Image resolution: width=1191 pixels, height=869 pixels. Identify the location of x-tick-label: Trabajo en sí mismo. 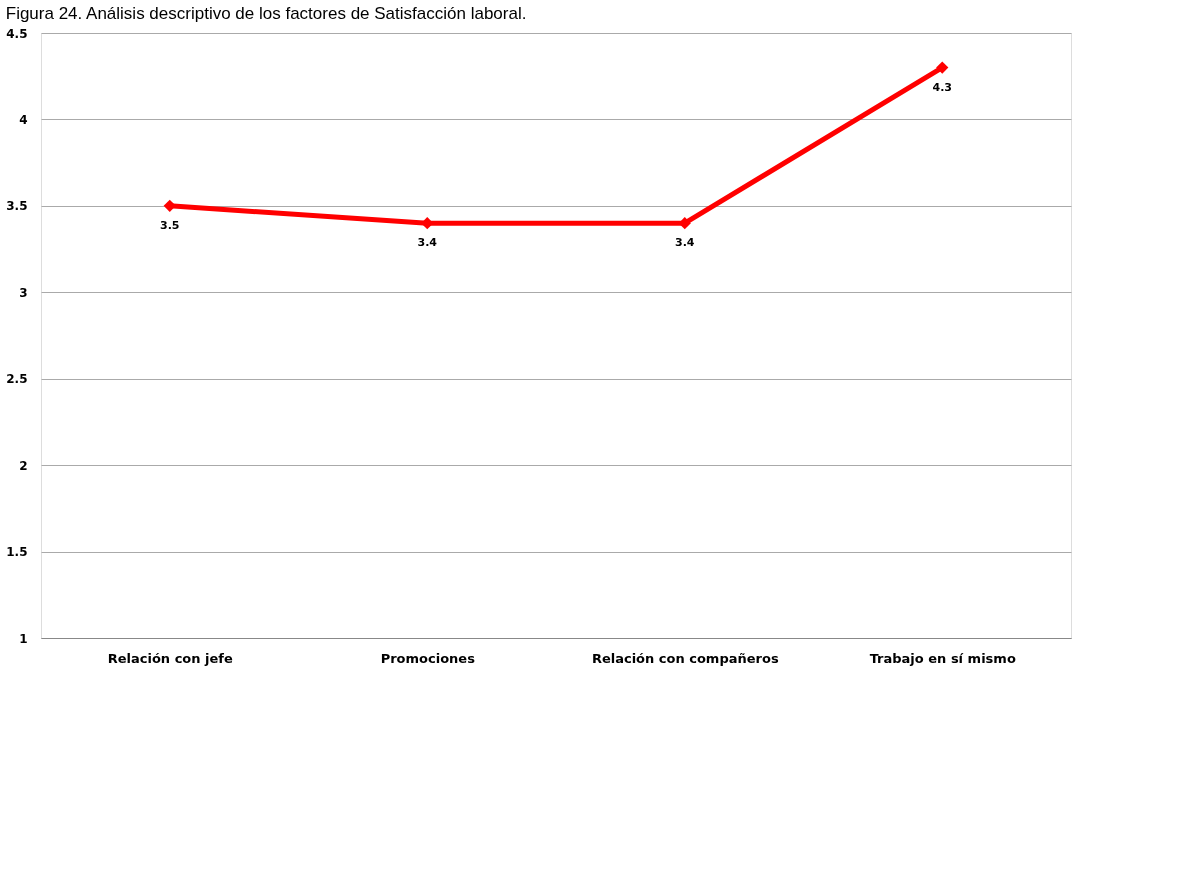
(942, 658).